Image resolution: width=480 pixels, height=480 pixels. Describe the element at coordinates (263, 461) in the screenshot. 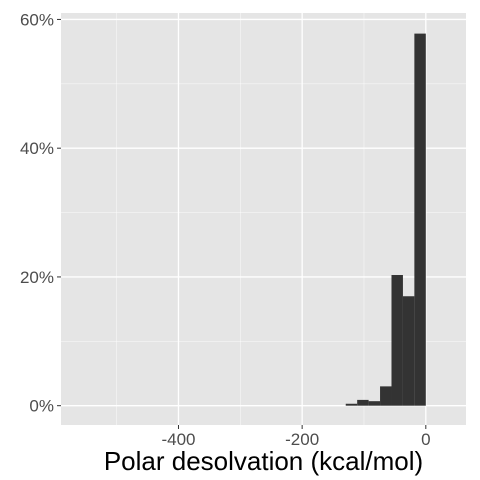

I see `x-axis-title: Polar desolvation (kcal/mol)` at that location.